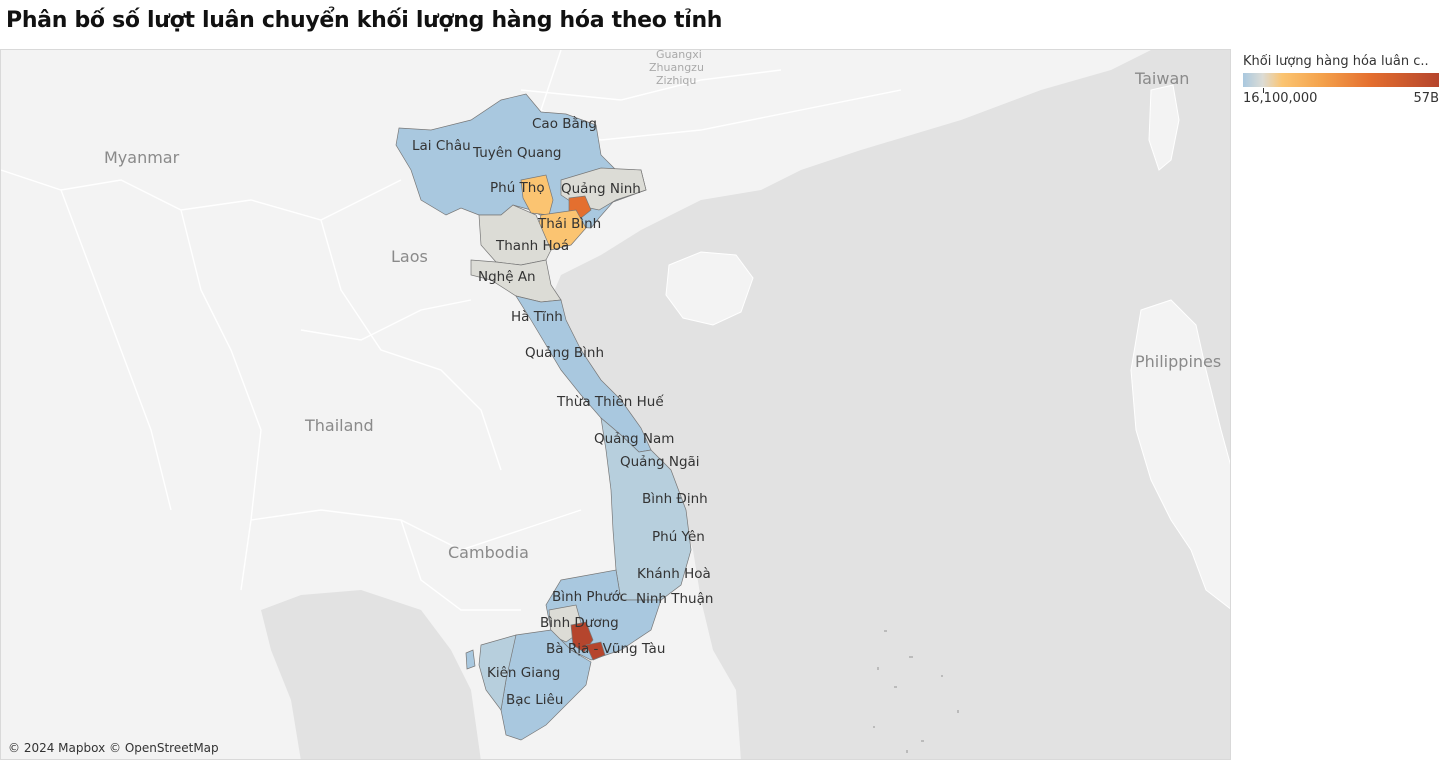  What do you see at coordinates (579, 623) in the screenshot?
I see `province-label: Bình Dương` at bounding box center [579, 623].